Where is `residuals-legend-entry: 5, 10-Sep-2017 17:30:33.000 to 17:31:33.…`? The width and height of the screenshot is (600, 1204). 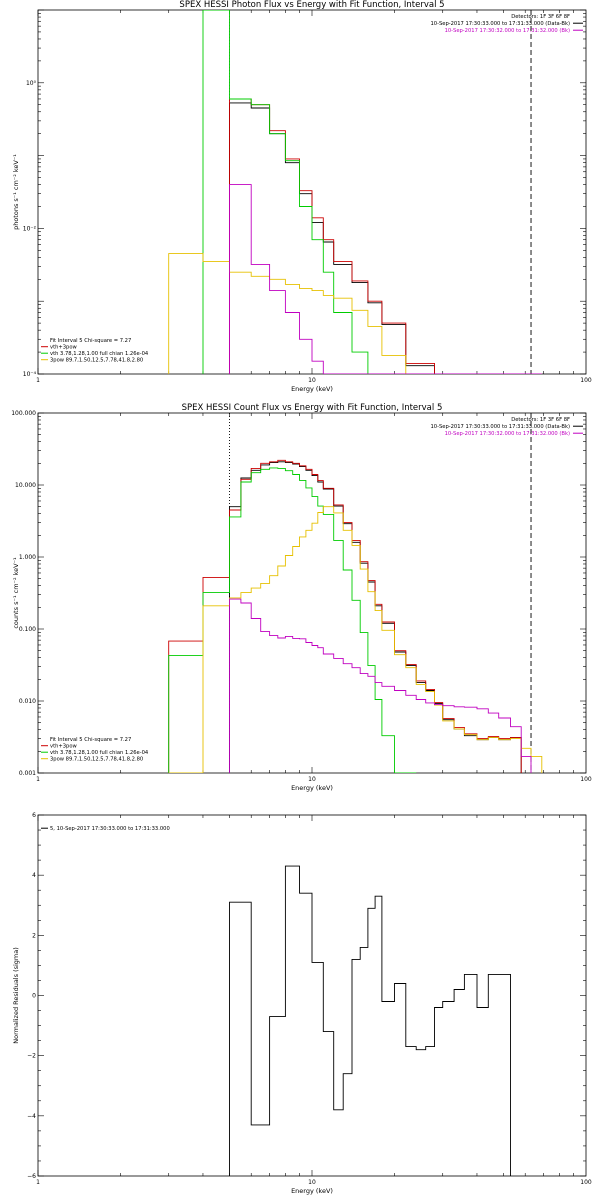 residuals-legend-entry: 5, 10-Sep-2017 17:30:33.000 to 17:31:33.… is located at coordinates (110, 829).